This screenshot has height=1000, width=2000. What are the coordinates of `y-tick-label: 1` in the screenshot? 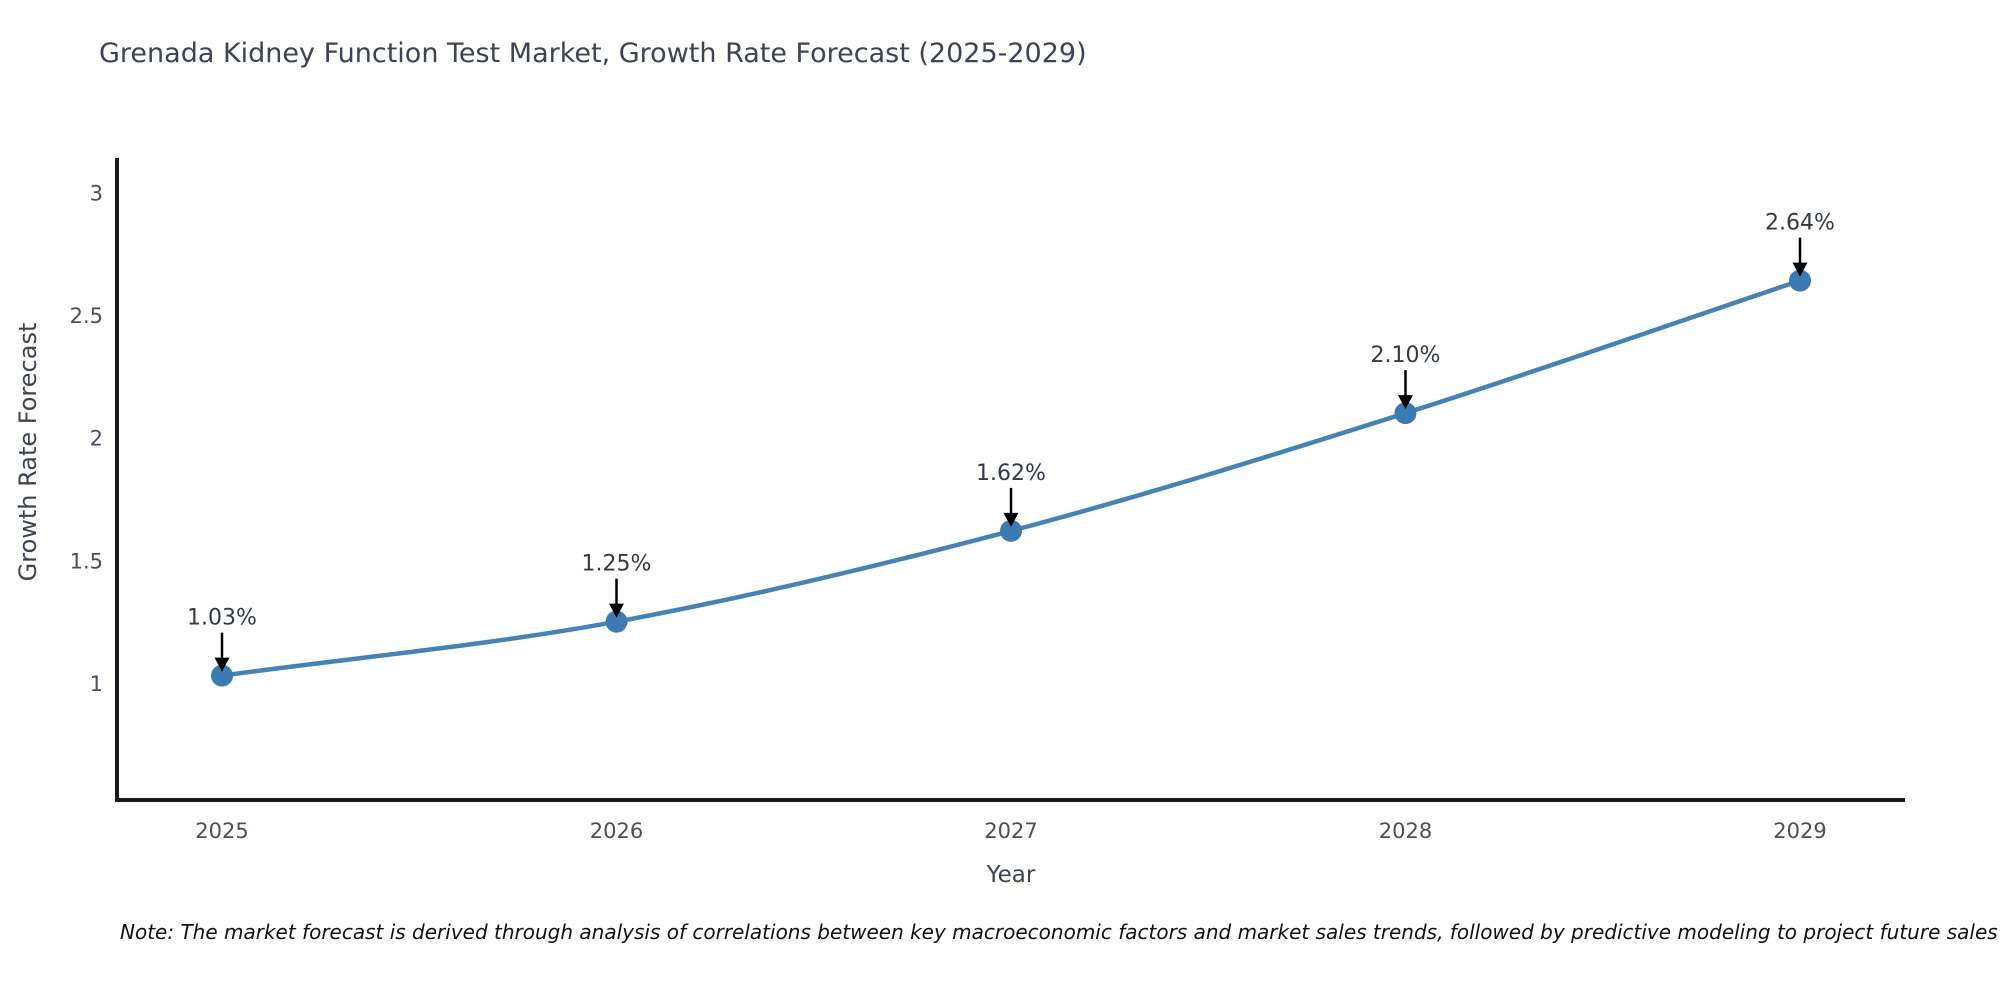 It's located at (96, 684).